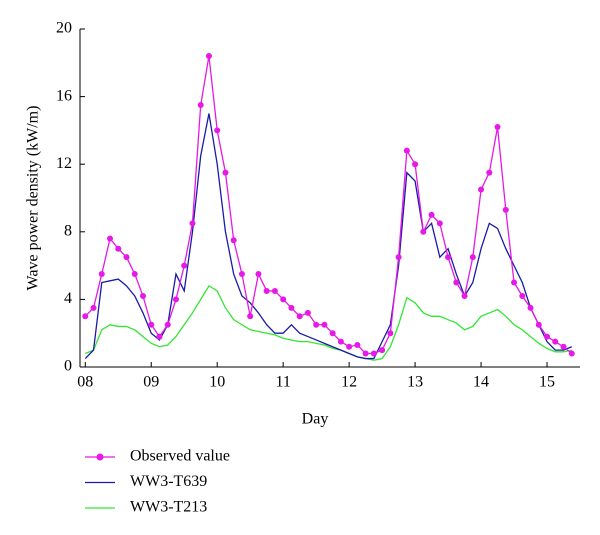 Image resolution: width=600 pixels, height=535 pixels. What do you see at coordinates (415, 382) in the screenshot?
I see `x-tick-label: 13` at bounding box center [415, 382].